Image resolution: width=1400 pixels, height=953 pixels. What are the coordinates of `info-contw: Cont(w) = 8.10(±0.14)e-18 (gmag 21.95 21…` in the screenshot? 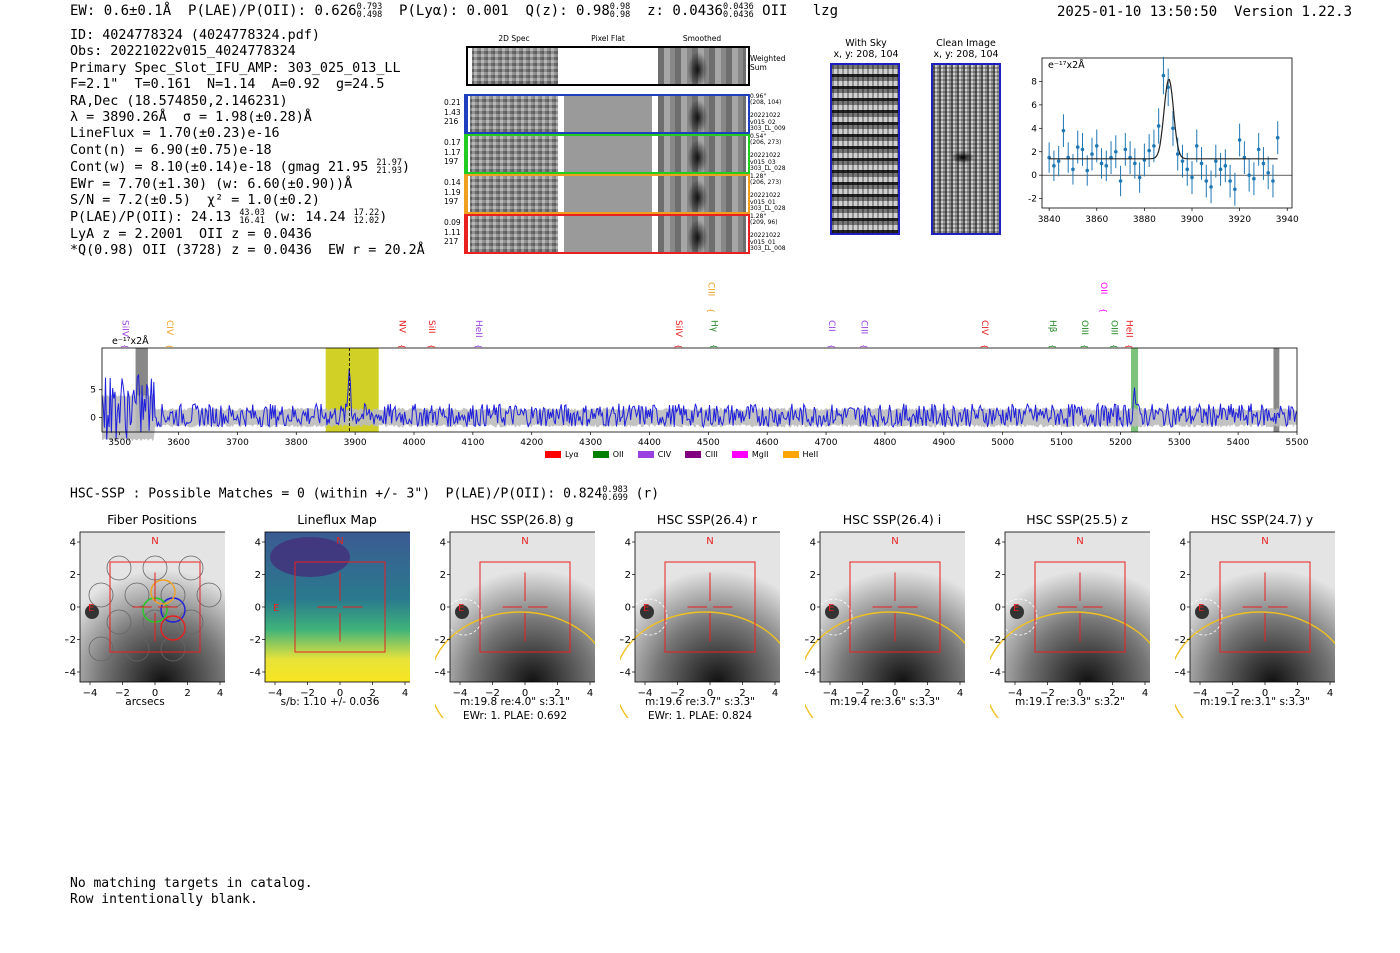 It's located at (240, 167).